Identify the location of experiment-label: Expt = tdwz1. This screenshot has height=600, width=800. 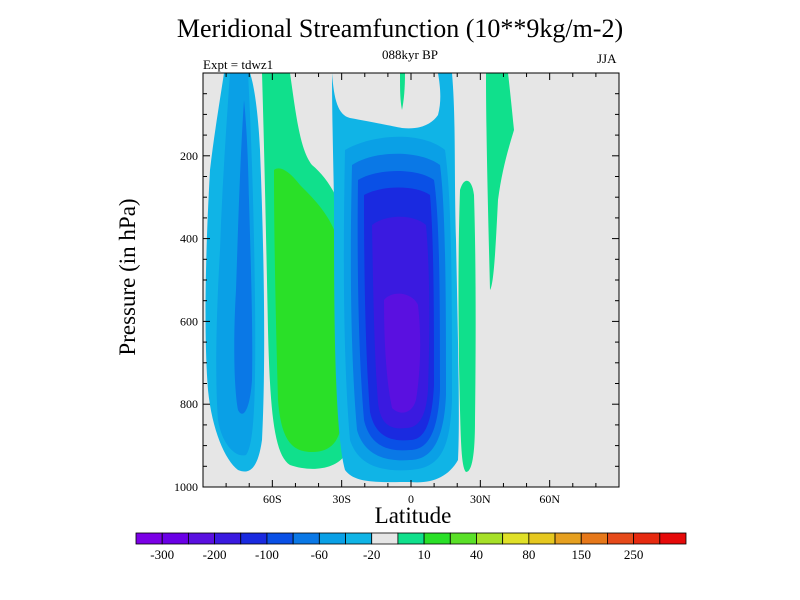
(238, 64).